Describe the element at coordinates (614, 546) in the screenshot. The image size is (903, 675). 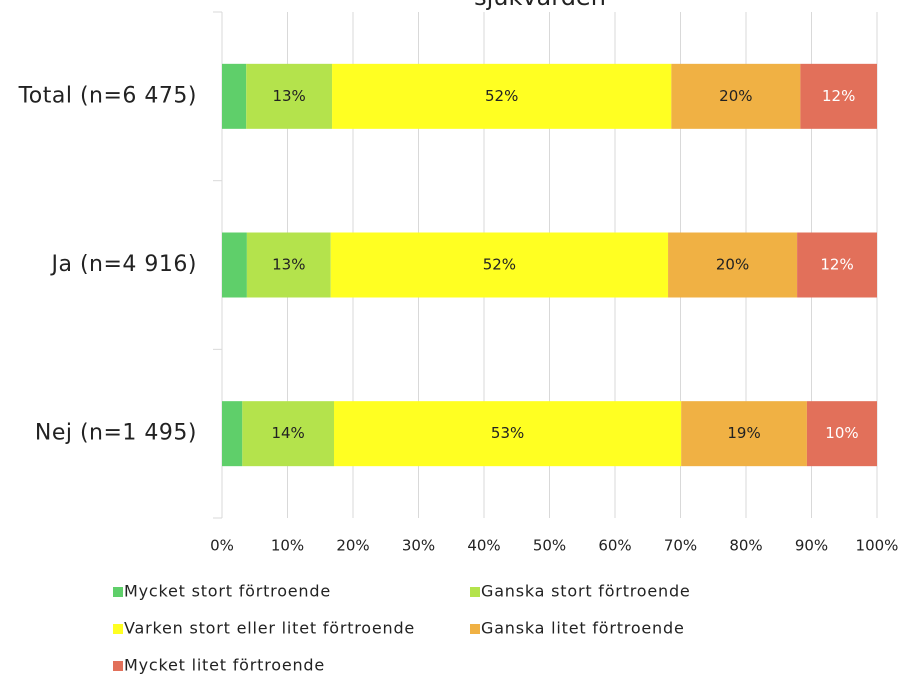
I see `x-tick-label: 60%` at that location.